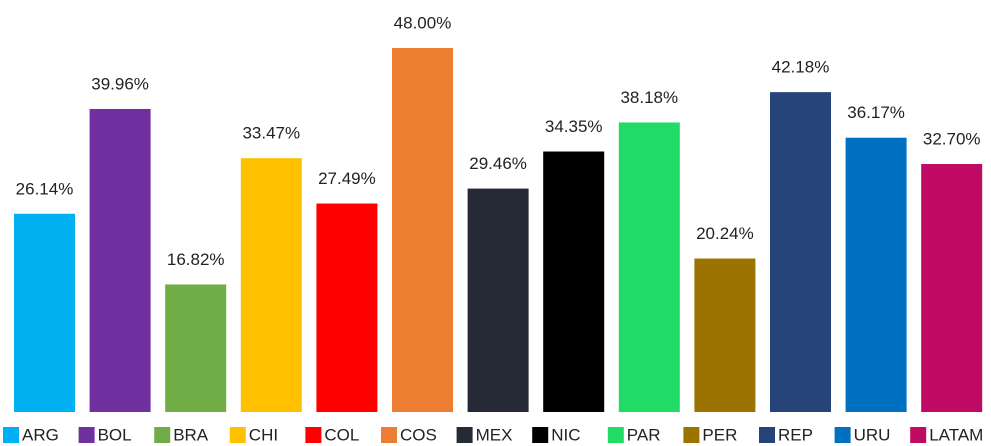 This screenshot has width=991, height=446. Describe the element at coordinates (498, 163) in the screenshot. I see `value-label: 29.46%` at that location.